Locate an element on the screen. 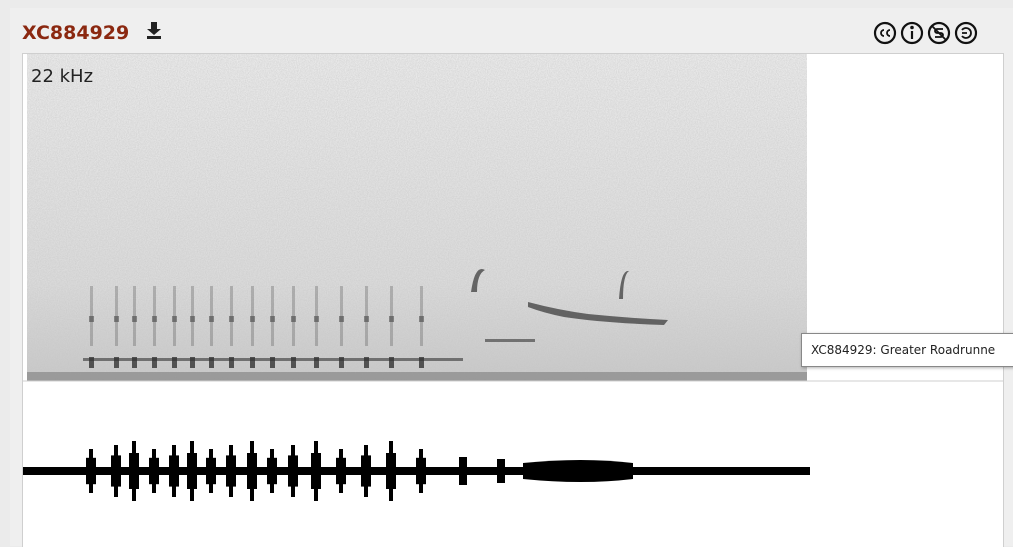 This screenshot has height=547, width=1013. license-icons is located at coordinates (938, 33).